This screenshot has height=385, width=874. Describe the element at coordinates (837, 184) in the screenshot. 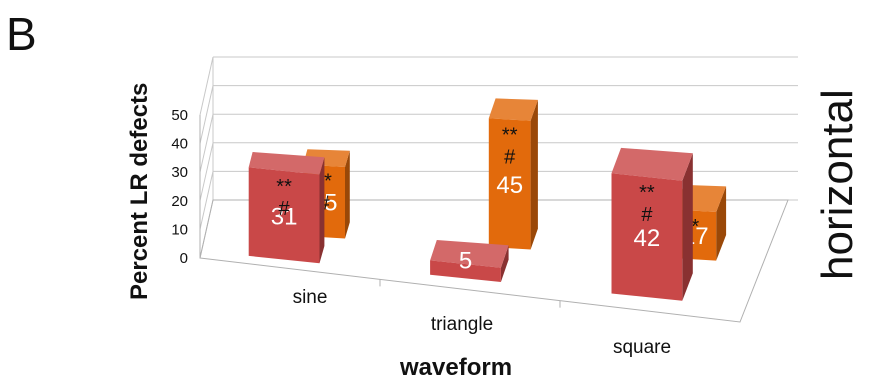

I see `side-label: horizontal` at that location.